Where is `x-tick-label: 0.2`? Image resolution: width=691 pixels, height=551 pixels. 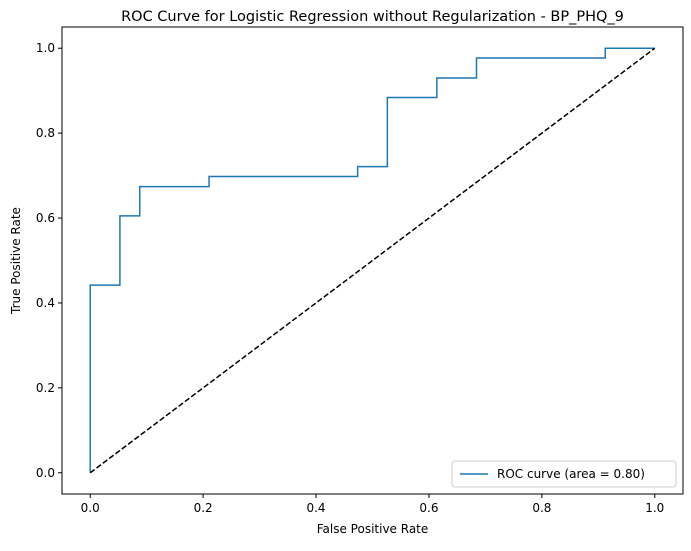 x-tick-label: 0.2 is located at coordinates (203, 508).